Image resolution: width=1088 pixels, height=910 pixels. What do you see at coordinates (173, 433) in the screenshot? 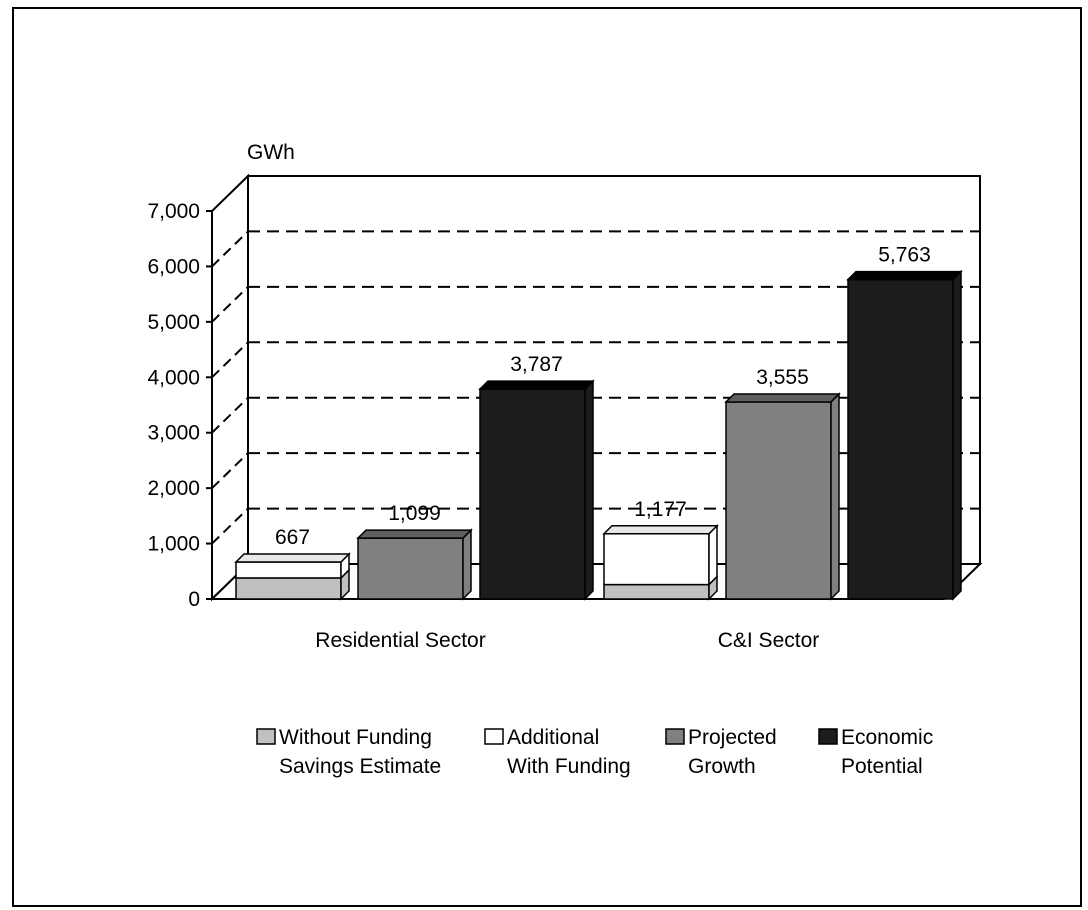
I see `y-tick-label: 3,000` at bounding box center [173, 433].